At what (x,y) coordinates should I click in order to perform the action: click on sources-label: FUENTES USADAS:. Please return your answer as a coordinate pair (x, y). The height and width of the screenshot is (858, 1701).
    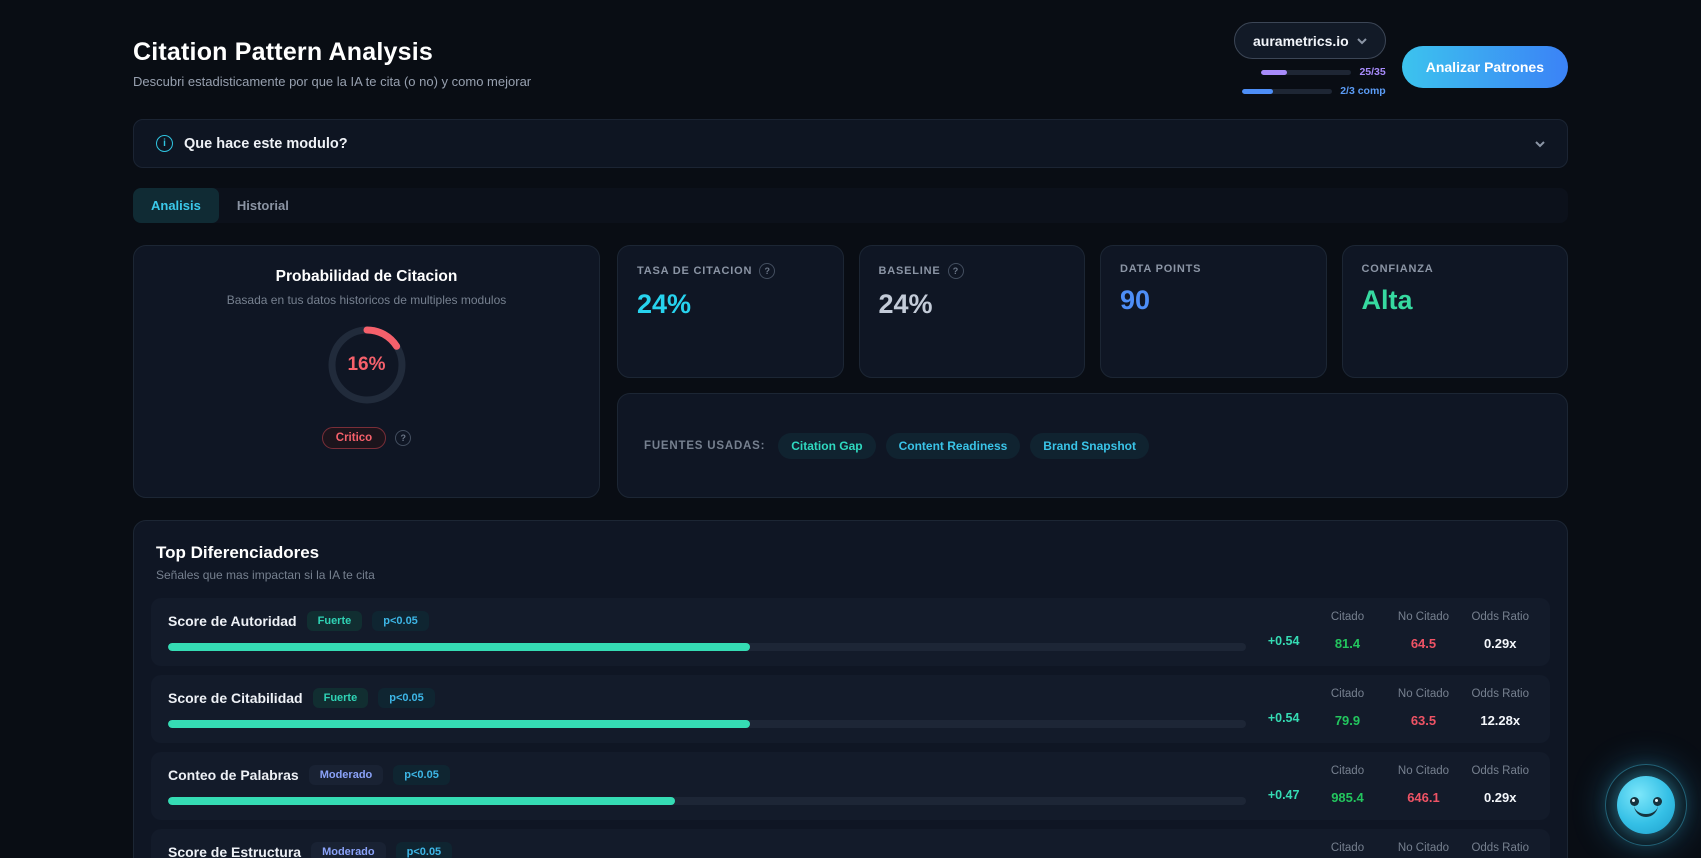
    Looking at the image, I should click on (705, 445).